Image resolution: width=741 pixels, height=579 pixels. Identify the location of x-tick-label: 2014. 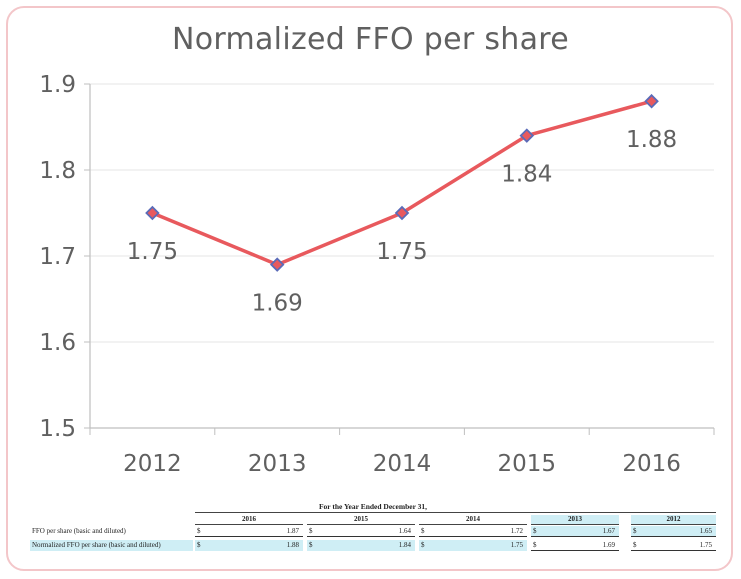
(402, 464).